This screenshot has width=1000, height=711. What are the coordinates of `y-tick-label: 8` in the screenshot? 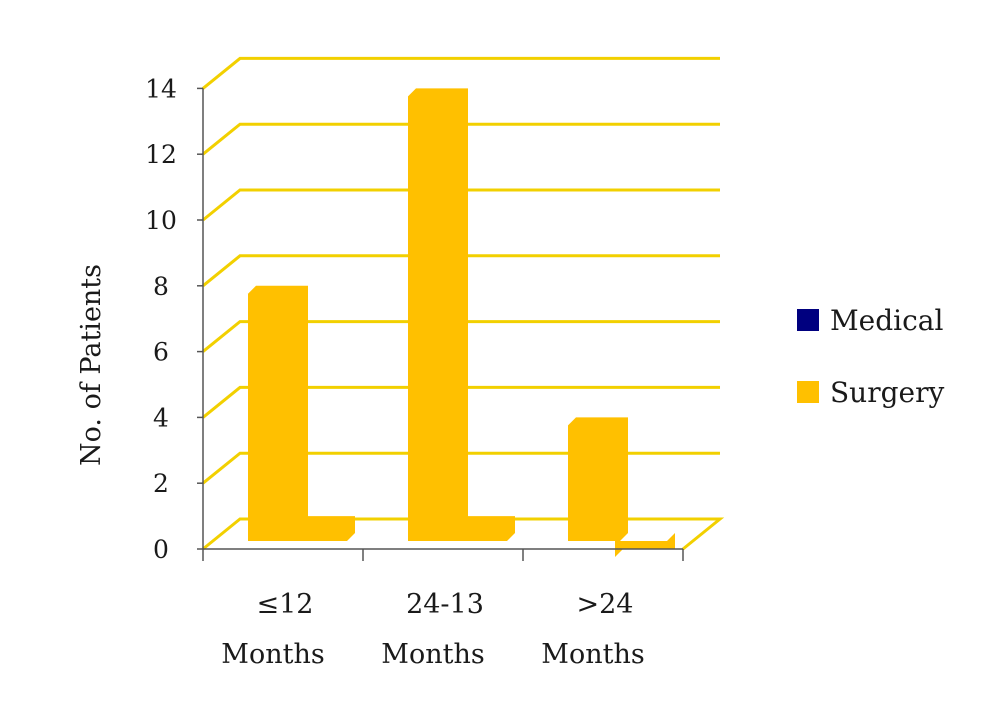 It's located at (161, 286).